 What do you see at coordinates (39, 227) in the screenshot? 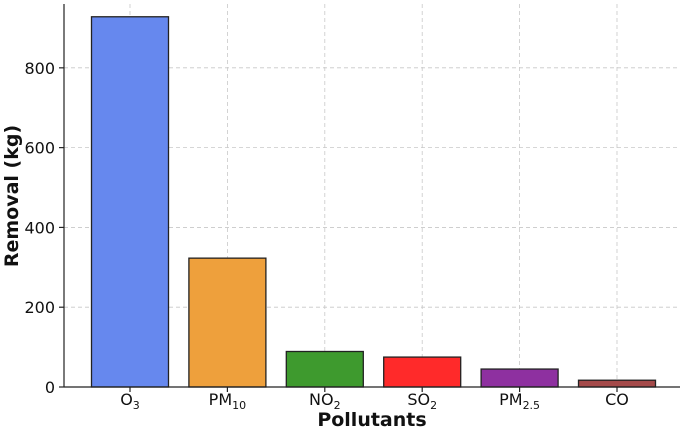
I see `y-tick-label: 400` at bounding box center [39, 227].